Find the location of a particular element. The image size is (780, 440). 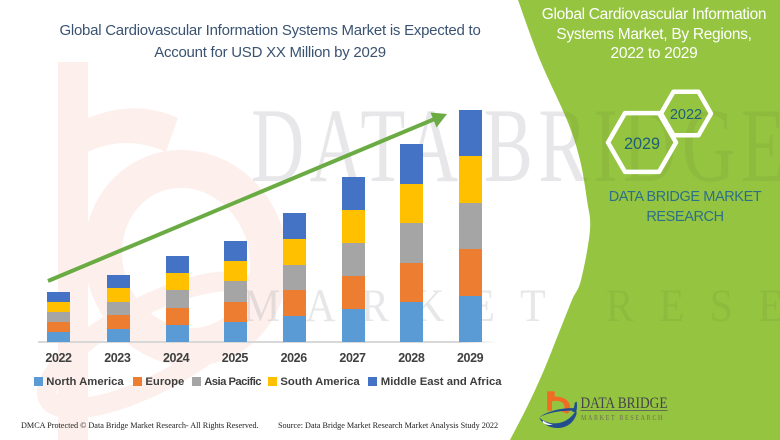

svg-text: MARKET RESEARCH is located at coordinates (622, 417).